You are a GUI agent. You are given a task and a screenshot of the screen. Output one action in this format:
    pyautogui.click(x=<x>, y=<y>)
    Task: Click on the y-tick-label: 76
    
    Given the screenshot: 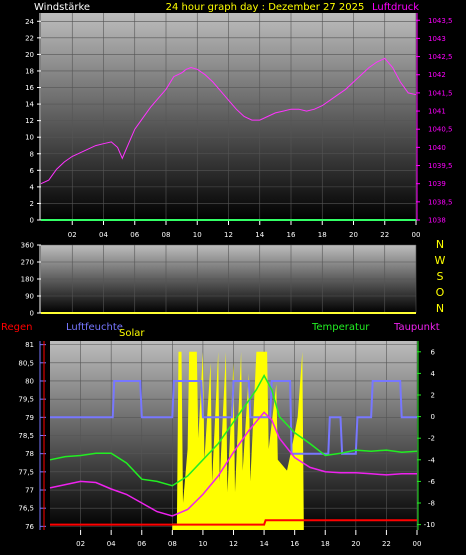 What is the action you would take?
    pyautogui.click(x=29, y=527)
    